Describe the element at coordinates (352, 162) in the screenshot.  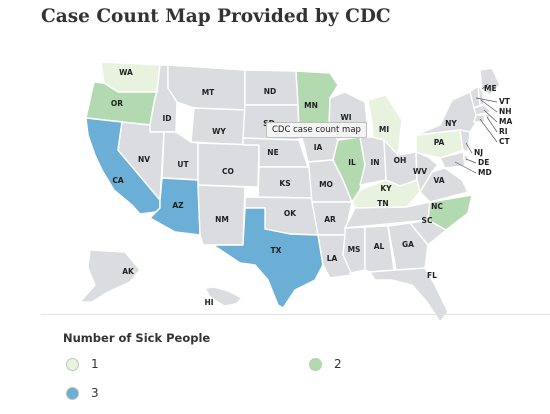
I see `state-label-il: IL` at that location.